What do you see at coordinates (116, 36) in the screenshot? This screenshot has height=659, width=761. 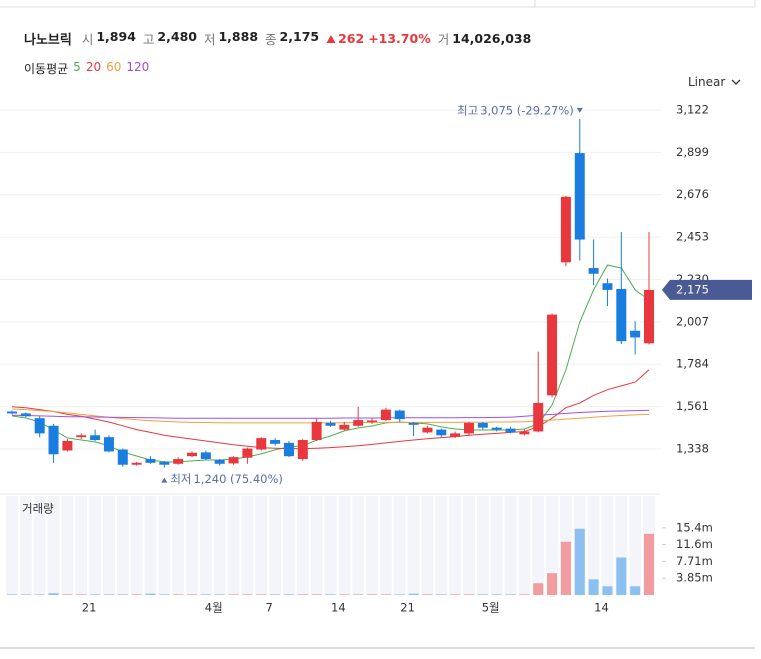 I see `quote-value: 1,894` at bounding box center [116, 36].